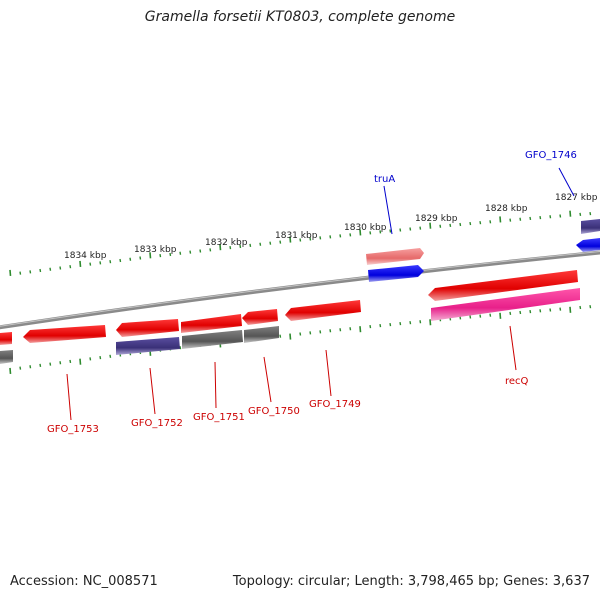 Image resolution: width=600 pixels, height=600 pixels. What do you see at coordinates (503, 285) in the screenshot?
I see `gene-arrow-recQ` at bounding box center [503, 285].